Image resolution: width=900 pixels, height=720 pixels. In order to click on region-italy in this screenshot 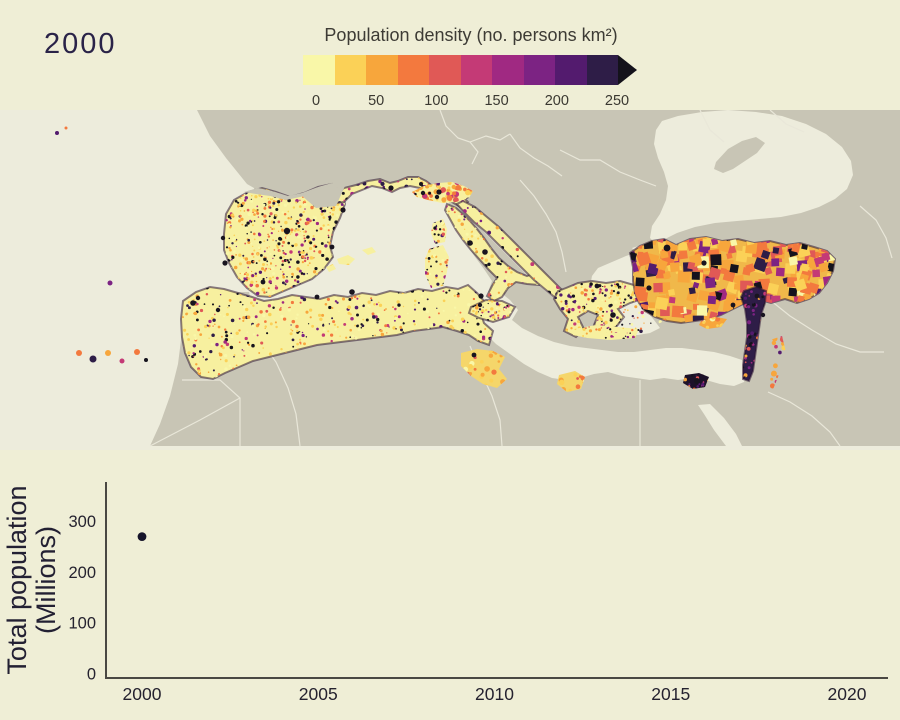, I will do `click(495, 252)`.